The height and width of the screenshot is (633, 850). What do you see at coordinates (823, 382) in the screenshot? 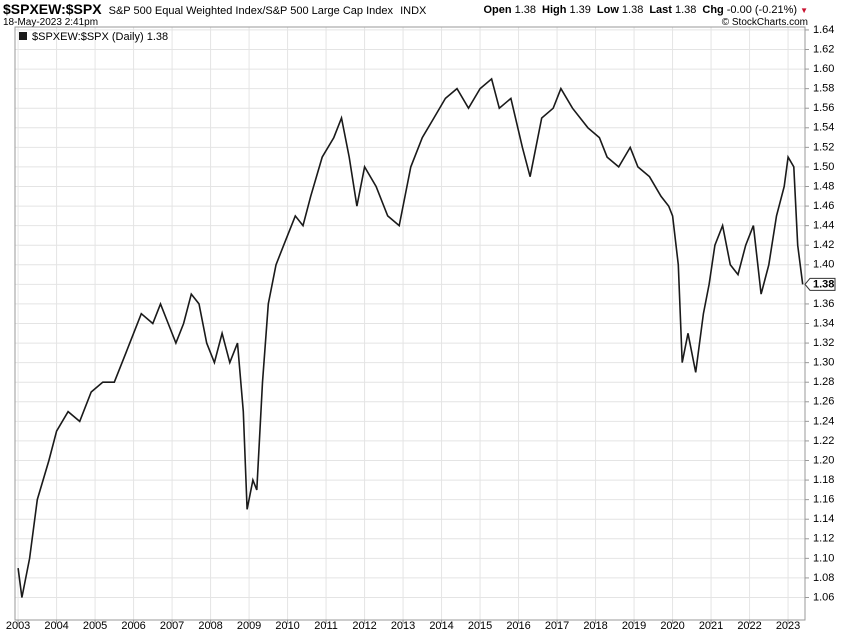
I see `y-tick-label: 1.28` at bounding box center [823, 382].